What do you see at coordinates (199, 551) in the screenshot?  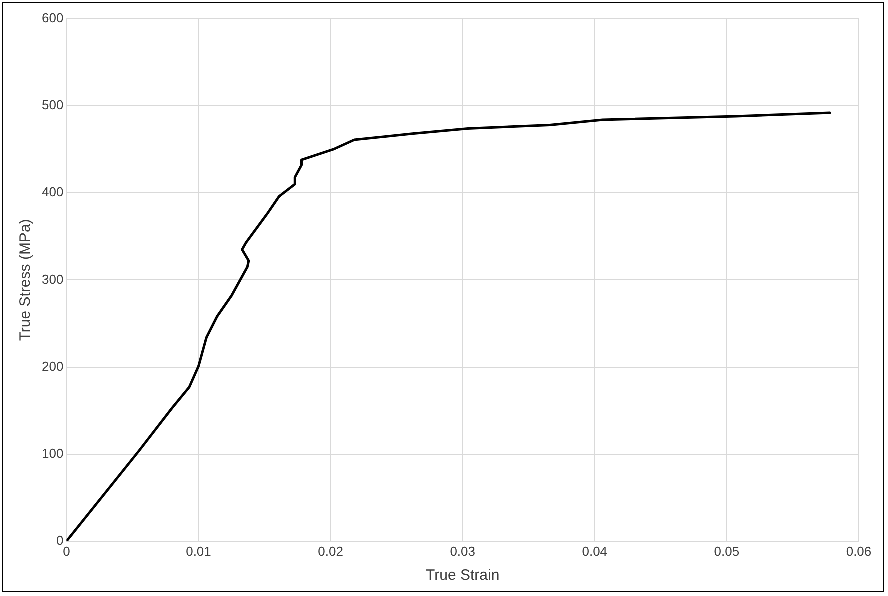 I see `x-tick-label: 0.01` at bounding box center [199, 551].